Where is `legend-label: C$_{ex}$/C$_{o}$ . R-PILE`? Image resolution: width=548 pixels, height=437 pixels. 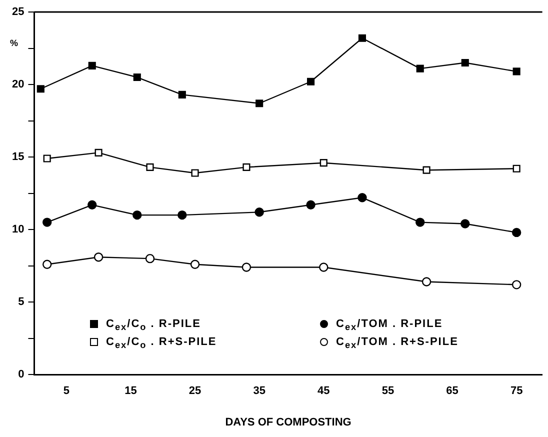
legend-label: C$_{ex}$/C$_{o}$ . R-PILE is located at coordinates (153, 325).